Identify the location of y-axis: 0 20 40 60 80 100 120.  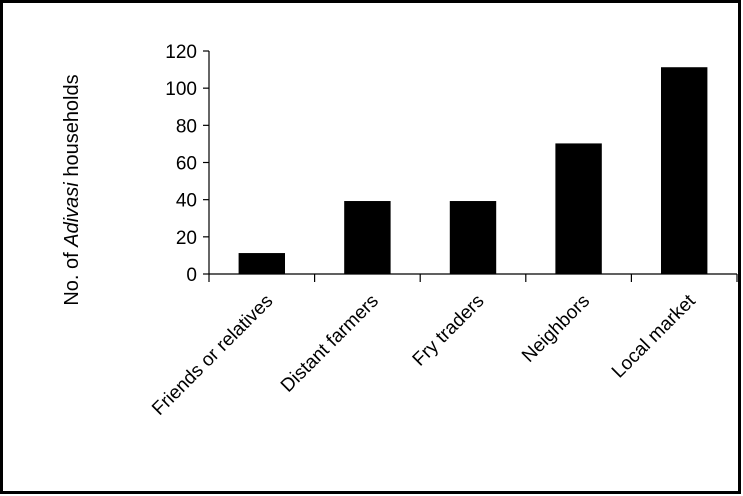
(187, 164).